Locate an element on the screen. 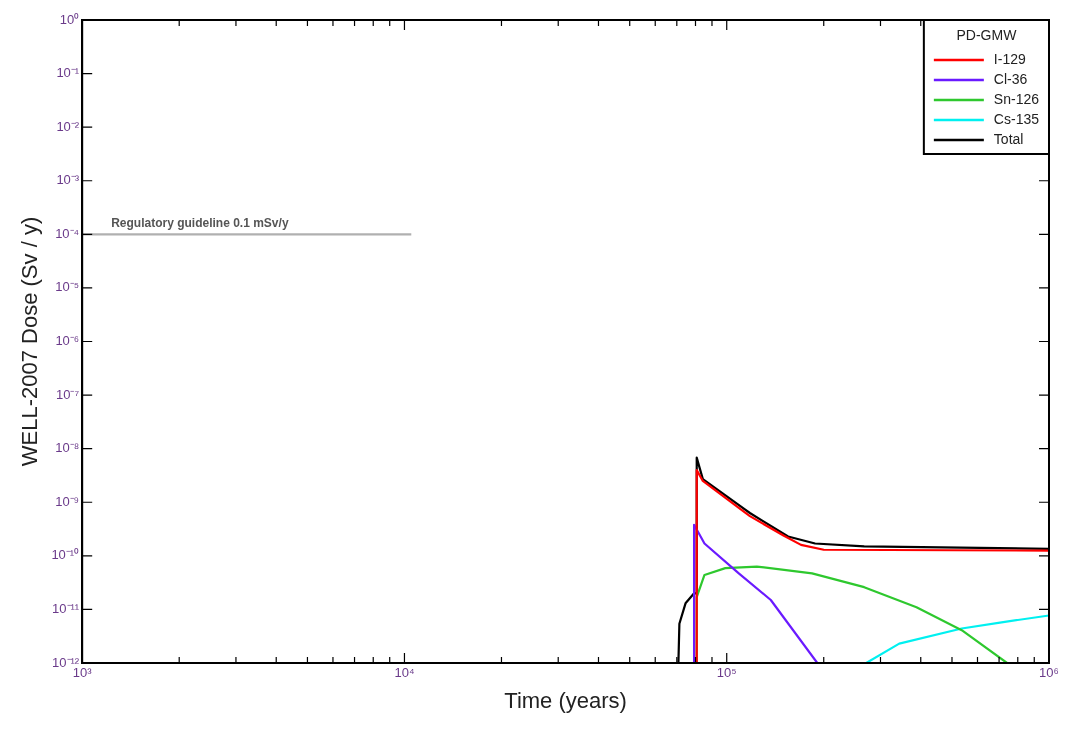  x-tick-label: 10⁶ is located at coordinates (1049, 673).